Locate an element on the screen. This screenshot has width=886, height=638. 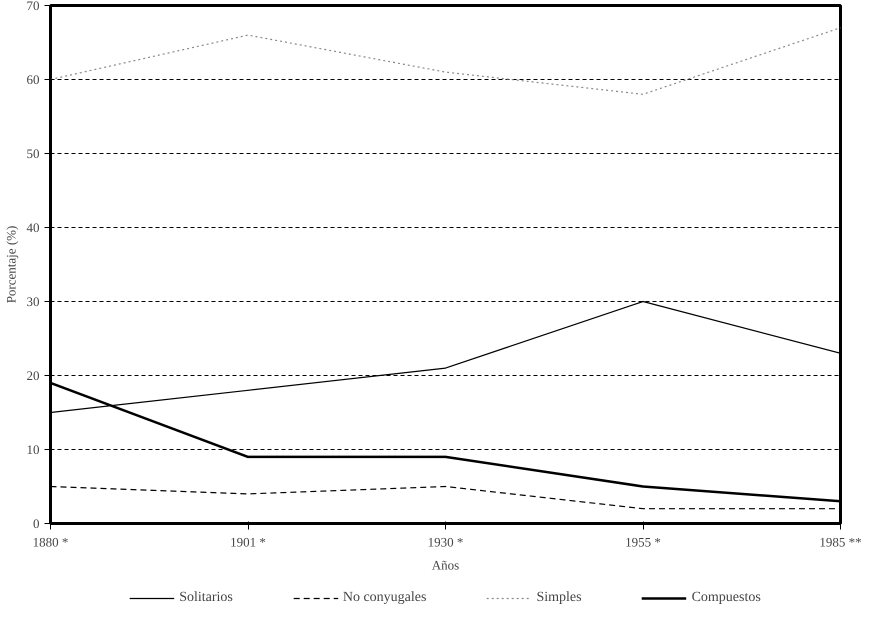
y-tick-label: 30 is located at coordinates (33, 301).